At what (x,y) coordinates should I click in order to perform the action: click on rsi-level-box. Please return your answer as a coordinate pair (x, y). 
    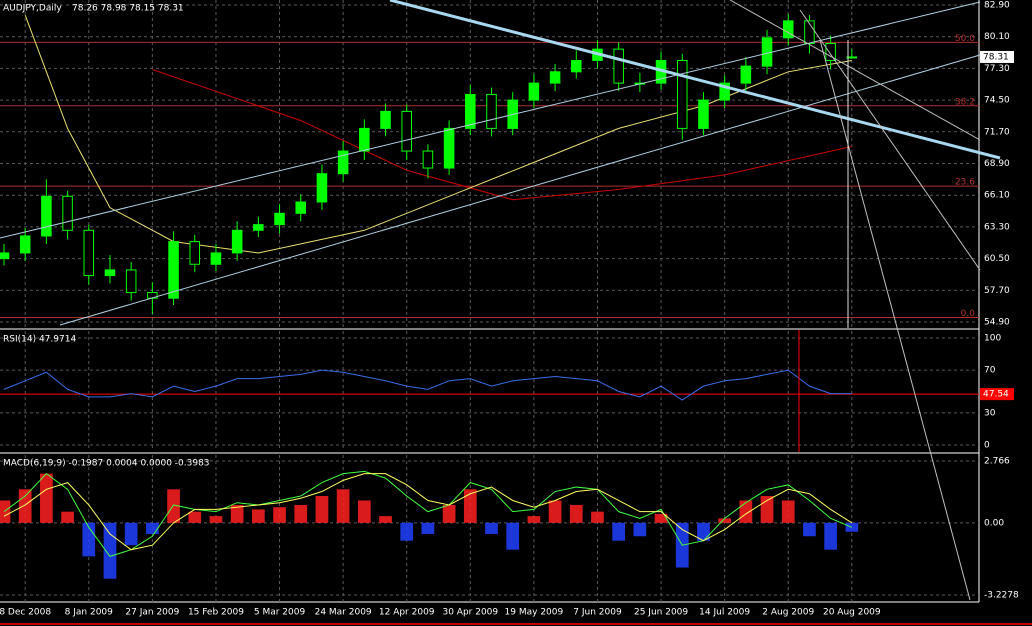
    Looking at the image, I should click on (997, 394).